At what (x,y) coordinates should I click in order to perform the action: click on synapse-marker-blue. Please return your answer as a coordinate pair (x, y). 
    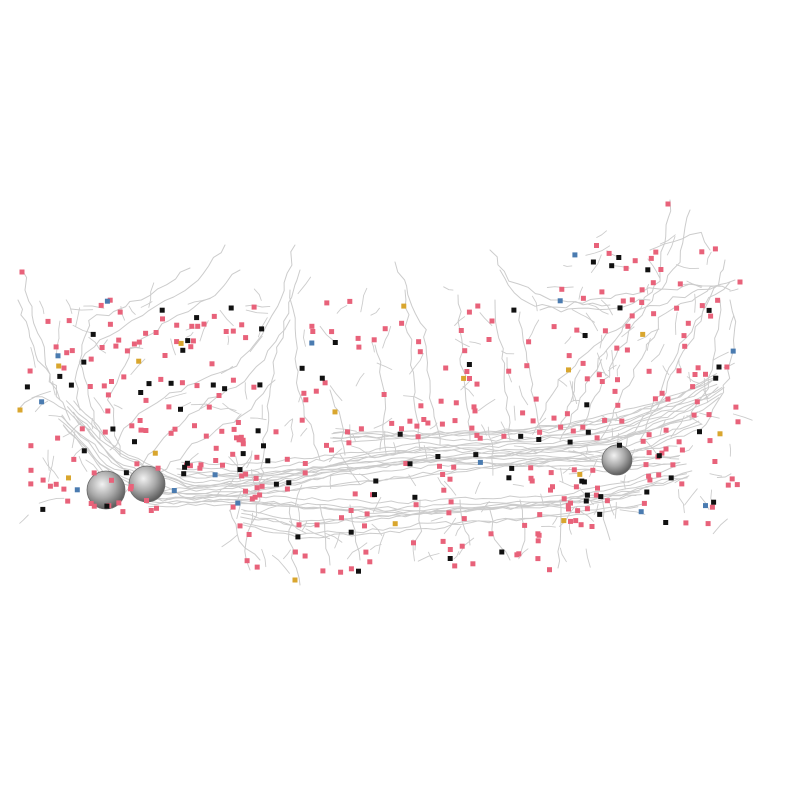
    Looking at the image, I should click on (58, 356).